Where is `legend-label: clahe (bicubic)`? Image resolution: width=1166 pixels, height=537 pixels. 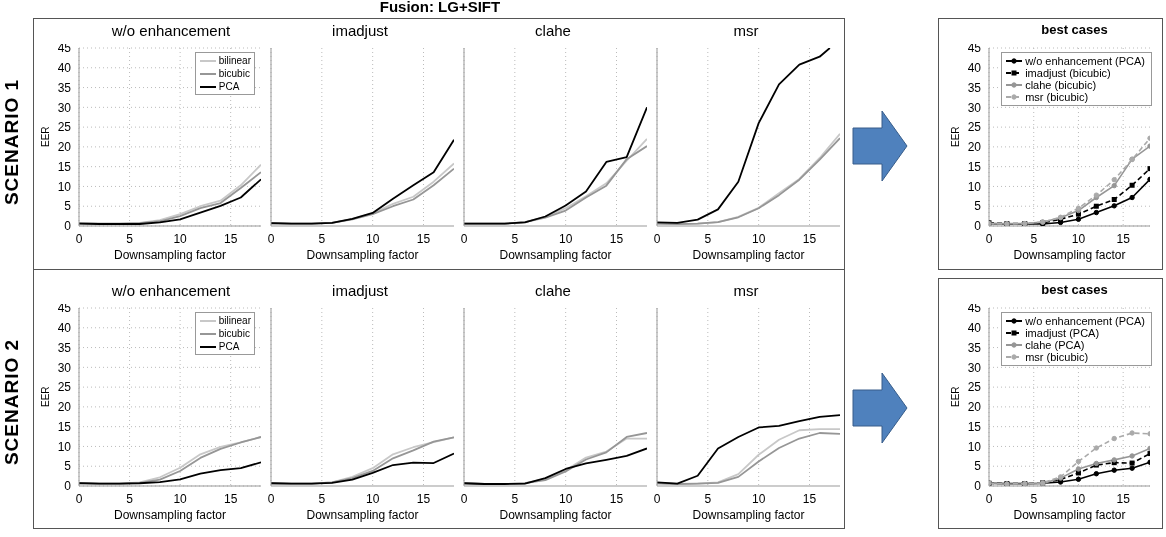
legend-label: clahe (bicubic) is located at coordinates (1061, 85).